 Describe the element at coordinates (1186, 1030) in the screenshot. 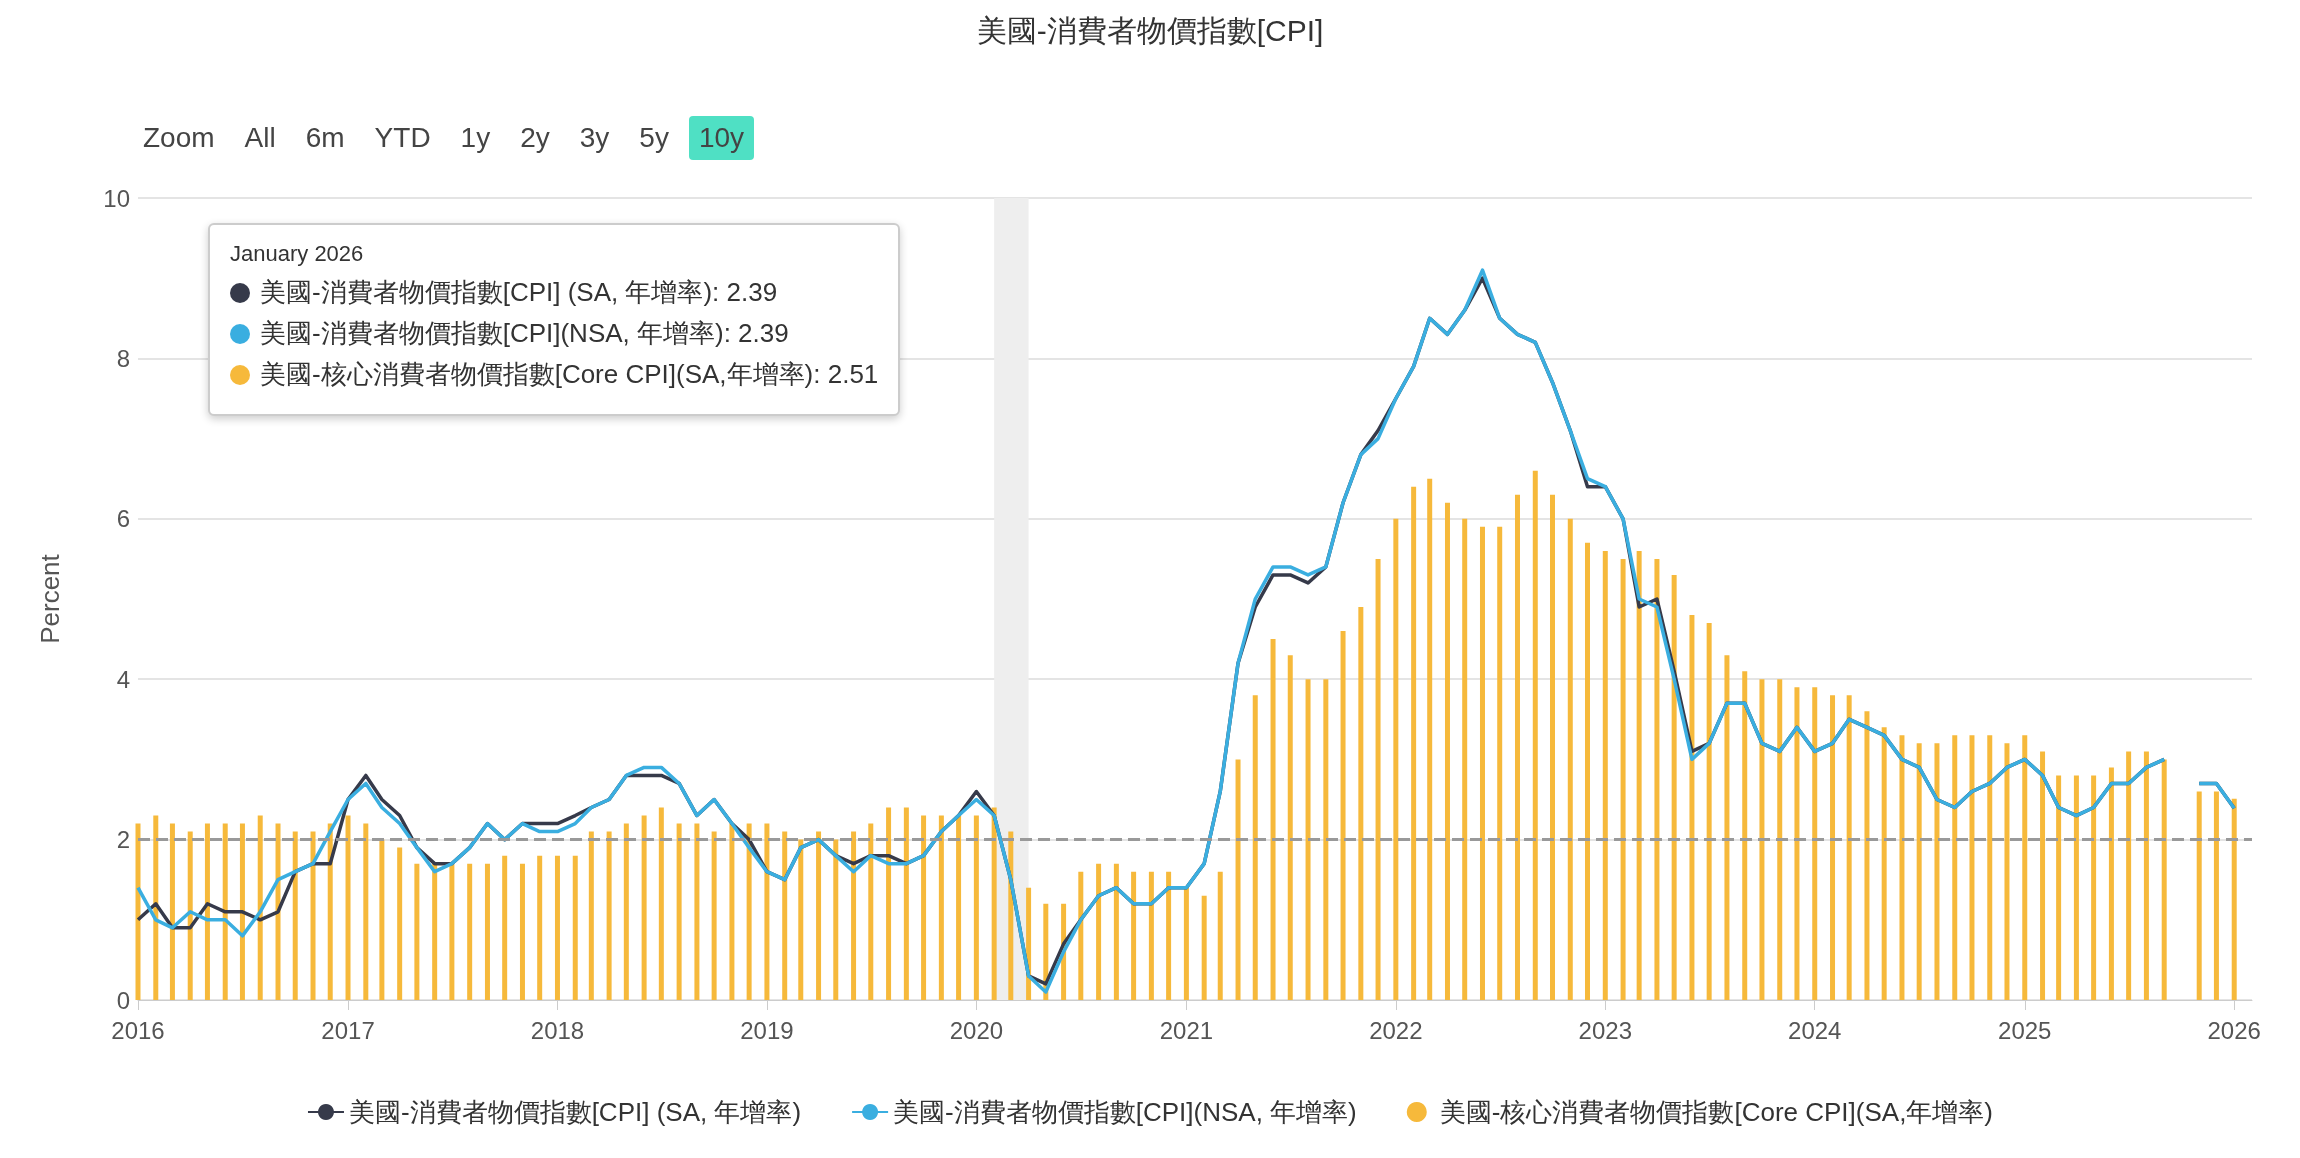

I see `x-tick-label: 2021` at that location.